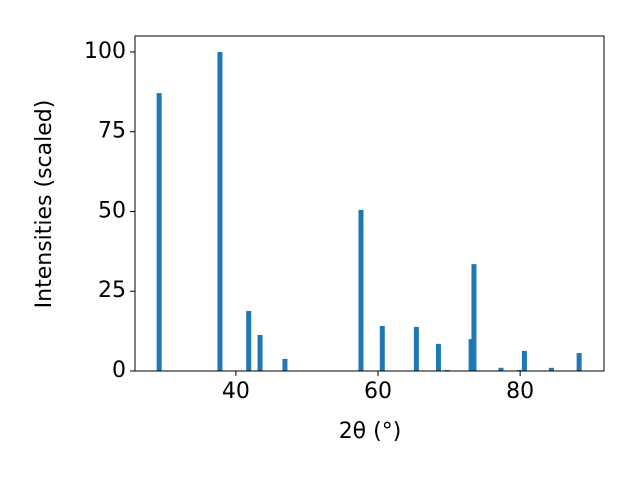 The height and width of the screenshot is (480, 640). Describe the element at coordinates (112, 290) in the screenshot. I see `y-tick-label: 25` at that location.